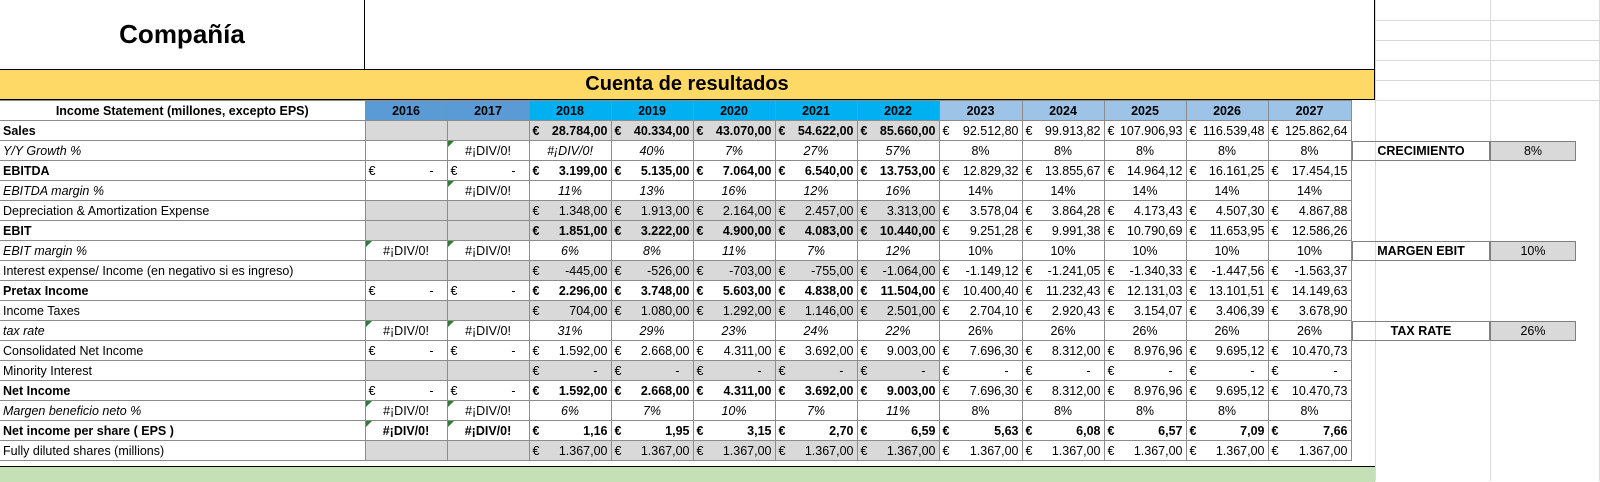 The image size is (1600, 482). Describe the element at coordinates (570, 130) in the screenshot. I see `cell-2018: €28.784,00` at that location.